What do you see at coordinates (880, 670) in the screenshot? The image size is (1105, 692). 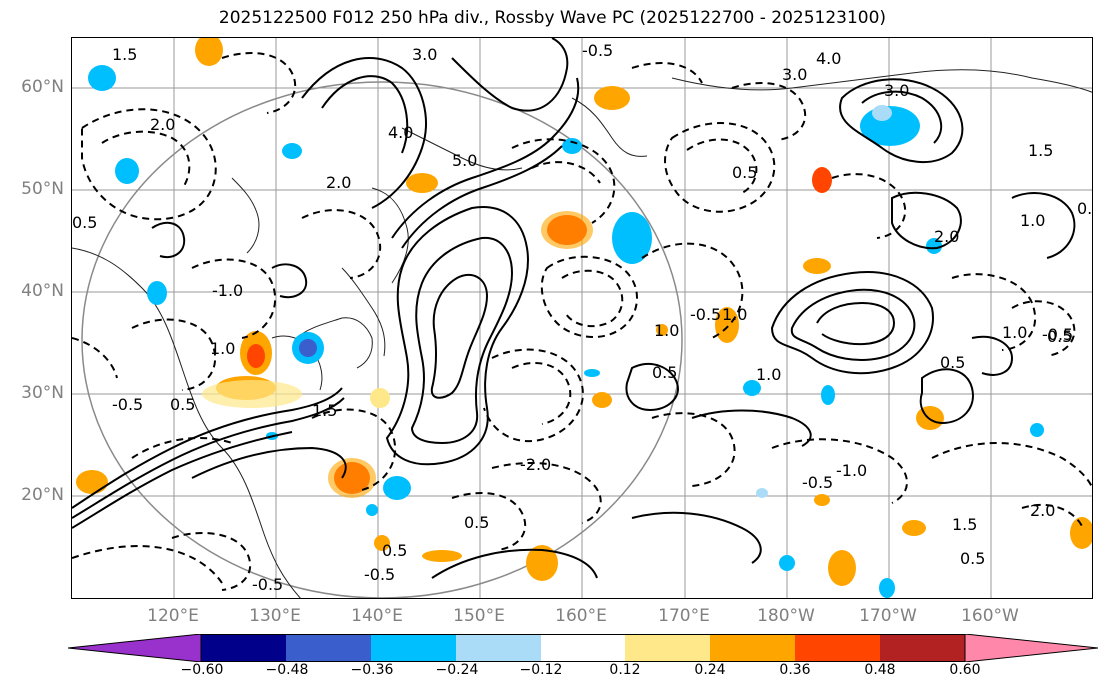 I see `colorbar-tick: 0.48` at bounding box center [880, 670].